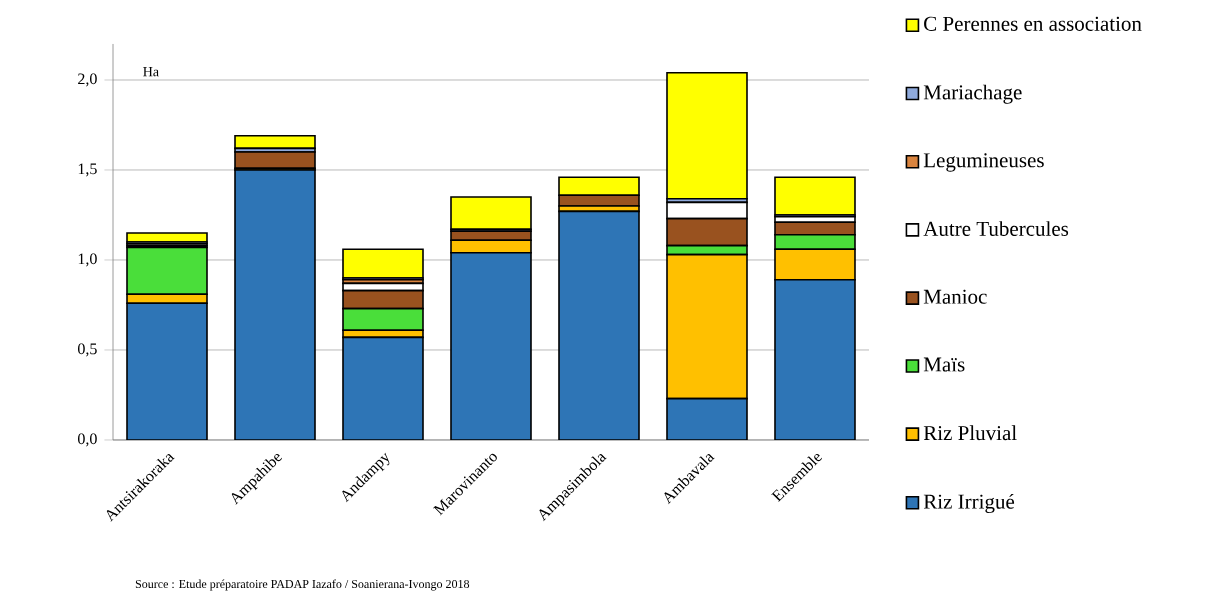  I want to click on legend-label: Manioc, so click(955, 296).